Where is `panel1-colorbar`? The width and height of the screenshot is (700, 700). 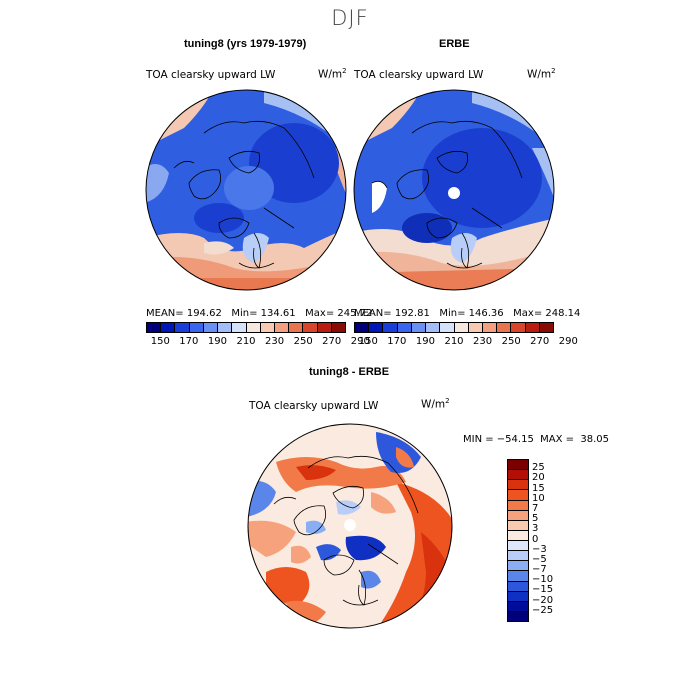
panel1-colorbar is located at coordinates (246, 327).